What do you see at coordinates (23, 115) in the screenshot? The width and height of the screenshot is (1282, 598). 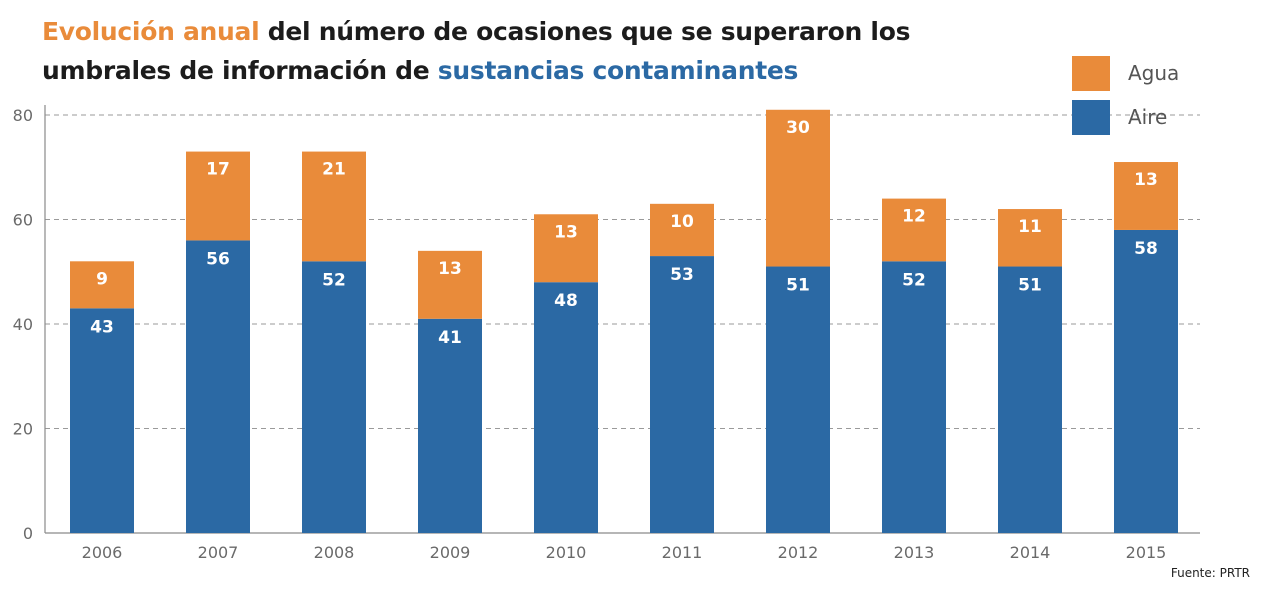 I see `y-tick-label: 80` at bounding box center [23, 115].